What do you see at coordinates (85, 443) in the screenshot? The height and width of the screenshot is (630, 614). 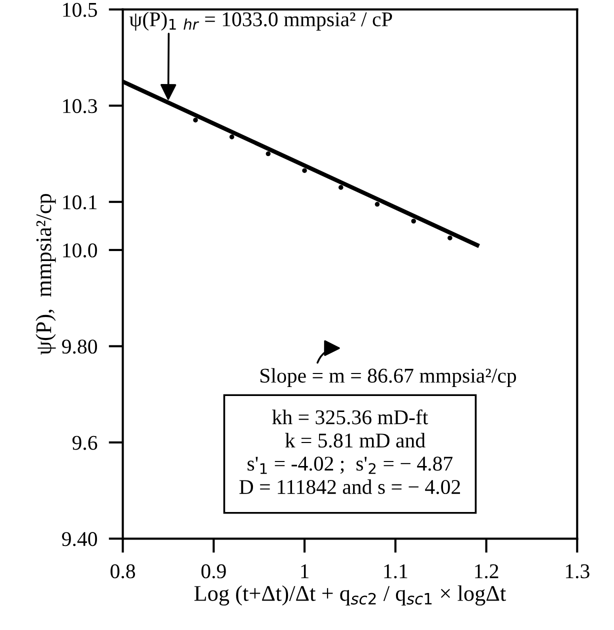 I see `y-tick-label: 9.6` at bounding box center [85, 443].